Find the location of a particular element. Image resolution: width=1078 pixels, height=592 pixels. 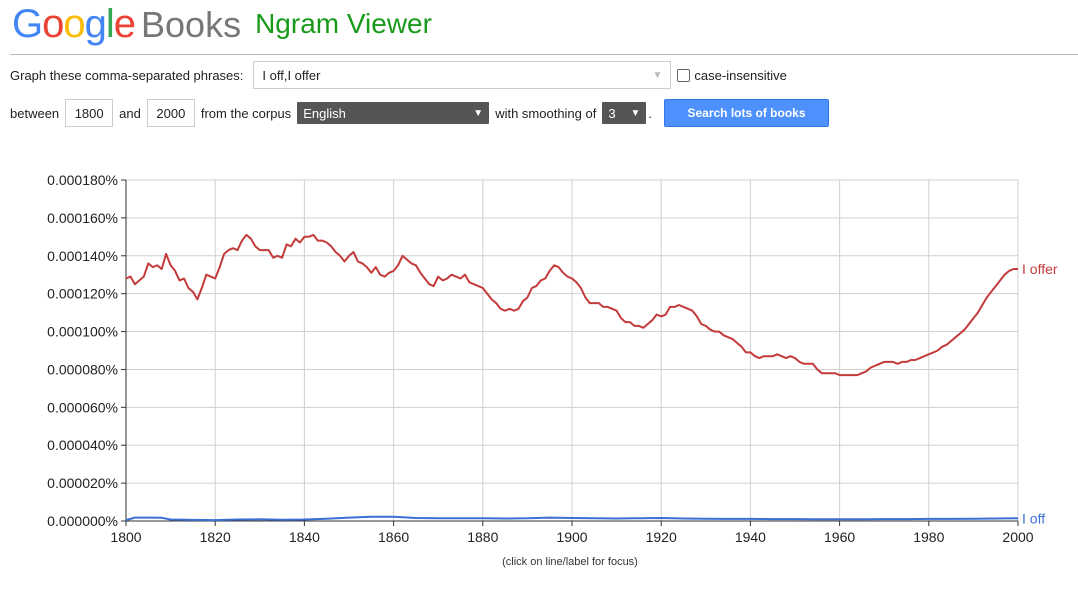

y-tick-label: 0.000020% is located at coordinates (82, 483).